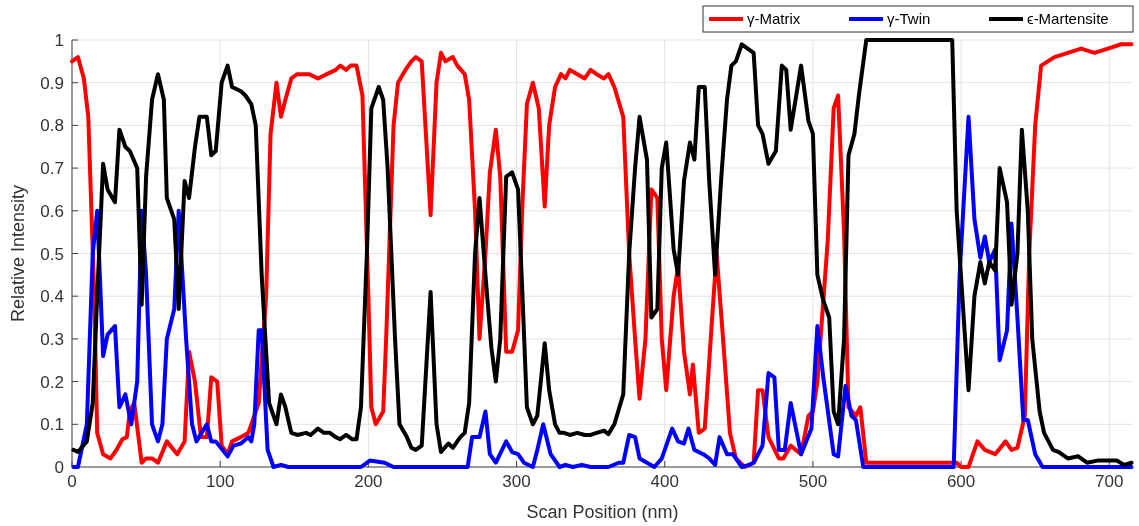 Image resolution: width=1139 pixels, height=526 pixels. I want to click on x-axis-title: Scan Position (nm), so click(602, 512).